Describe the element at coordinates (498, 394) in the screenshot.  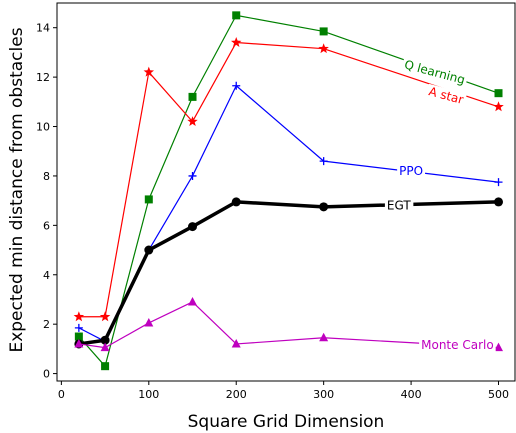
I see `x-tick-label: 500` at that location.